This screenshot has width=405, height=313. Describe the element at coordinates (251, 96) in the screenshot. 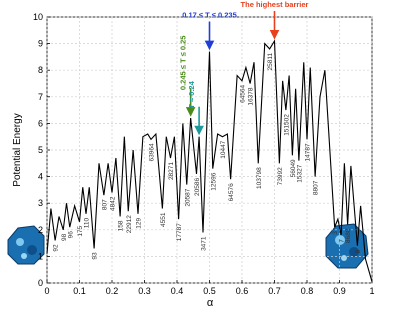

I see `minimum-label: 16378` at that location.